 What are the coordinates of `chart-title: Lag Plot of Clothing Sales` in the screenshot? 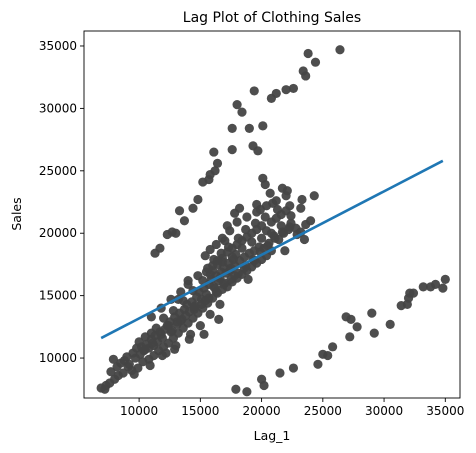 It's located at (272, 18).